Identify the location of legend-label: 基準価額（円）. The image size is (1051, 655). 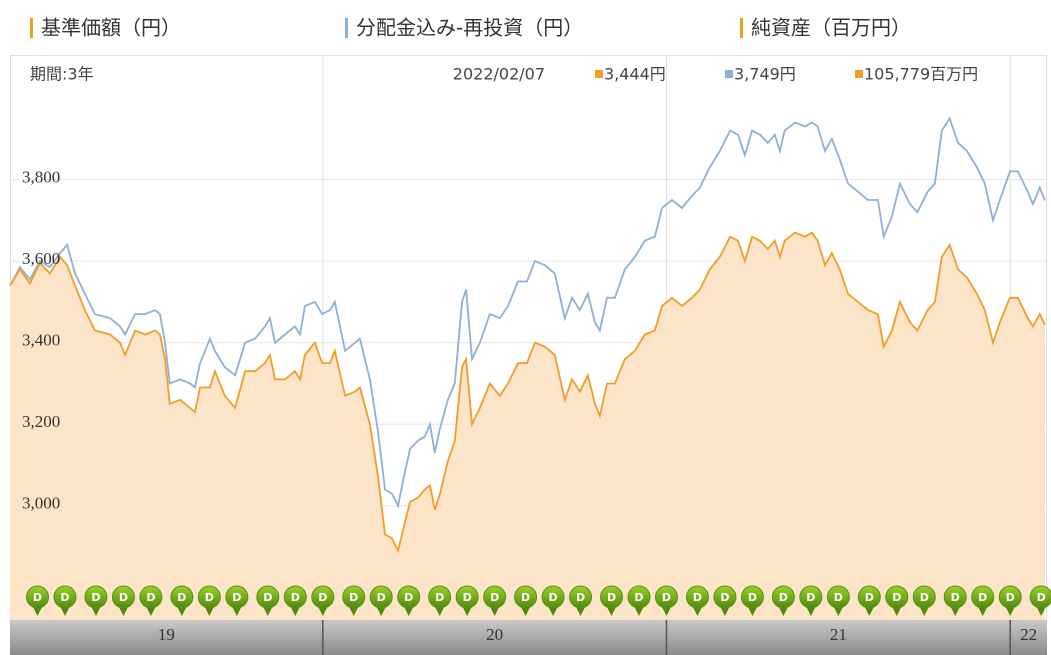
(111, 28).